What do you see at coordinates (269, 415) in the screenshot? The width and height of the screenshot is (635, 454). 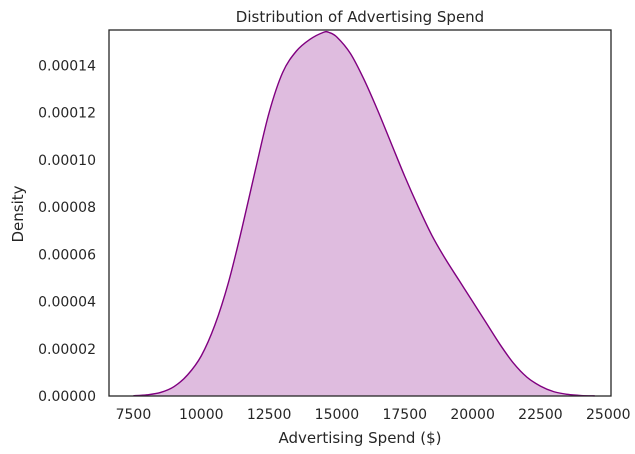 I see `x-tick-label: 12500` at bounding box center [269, 415].